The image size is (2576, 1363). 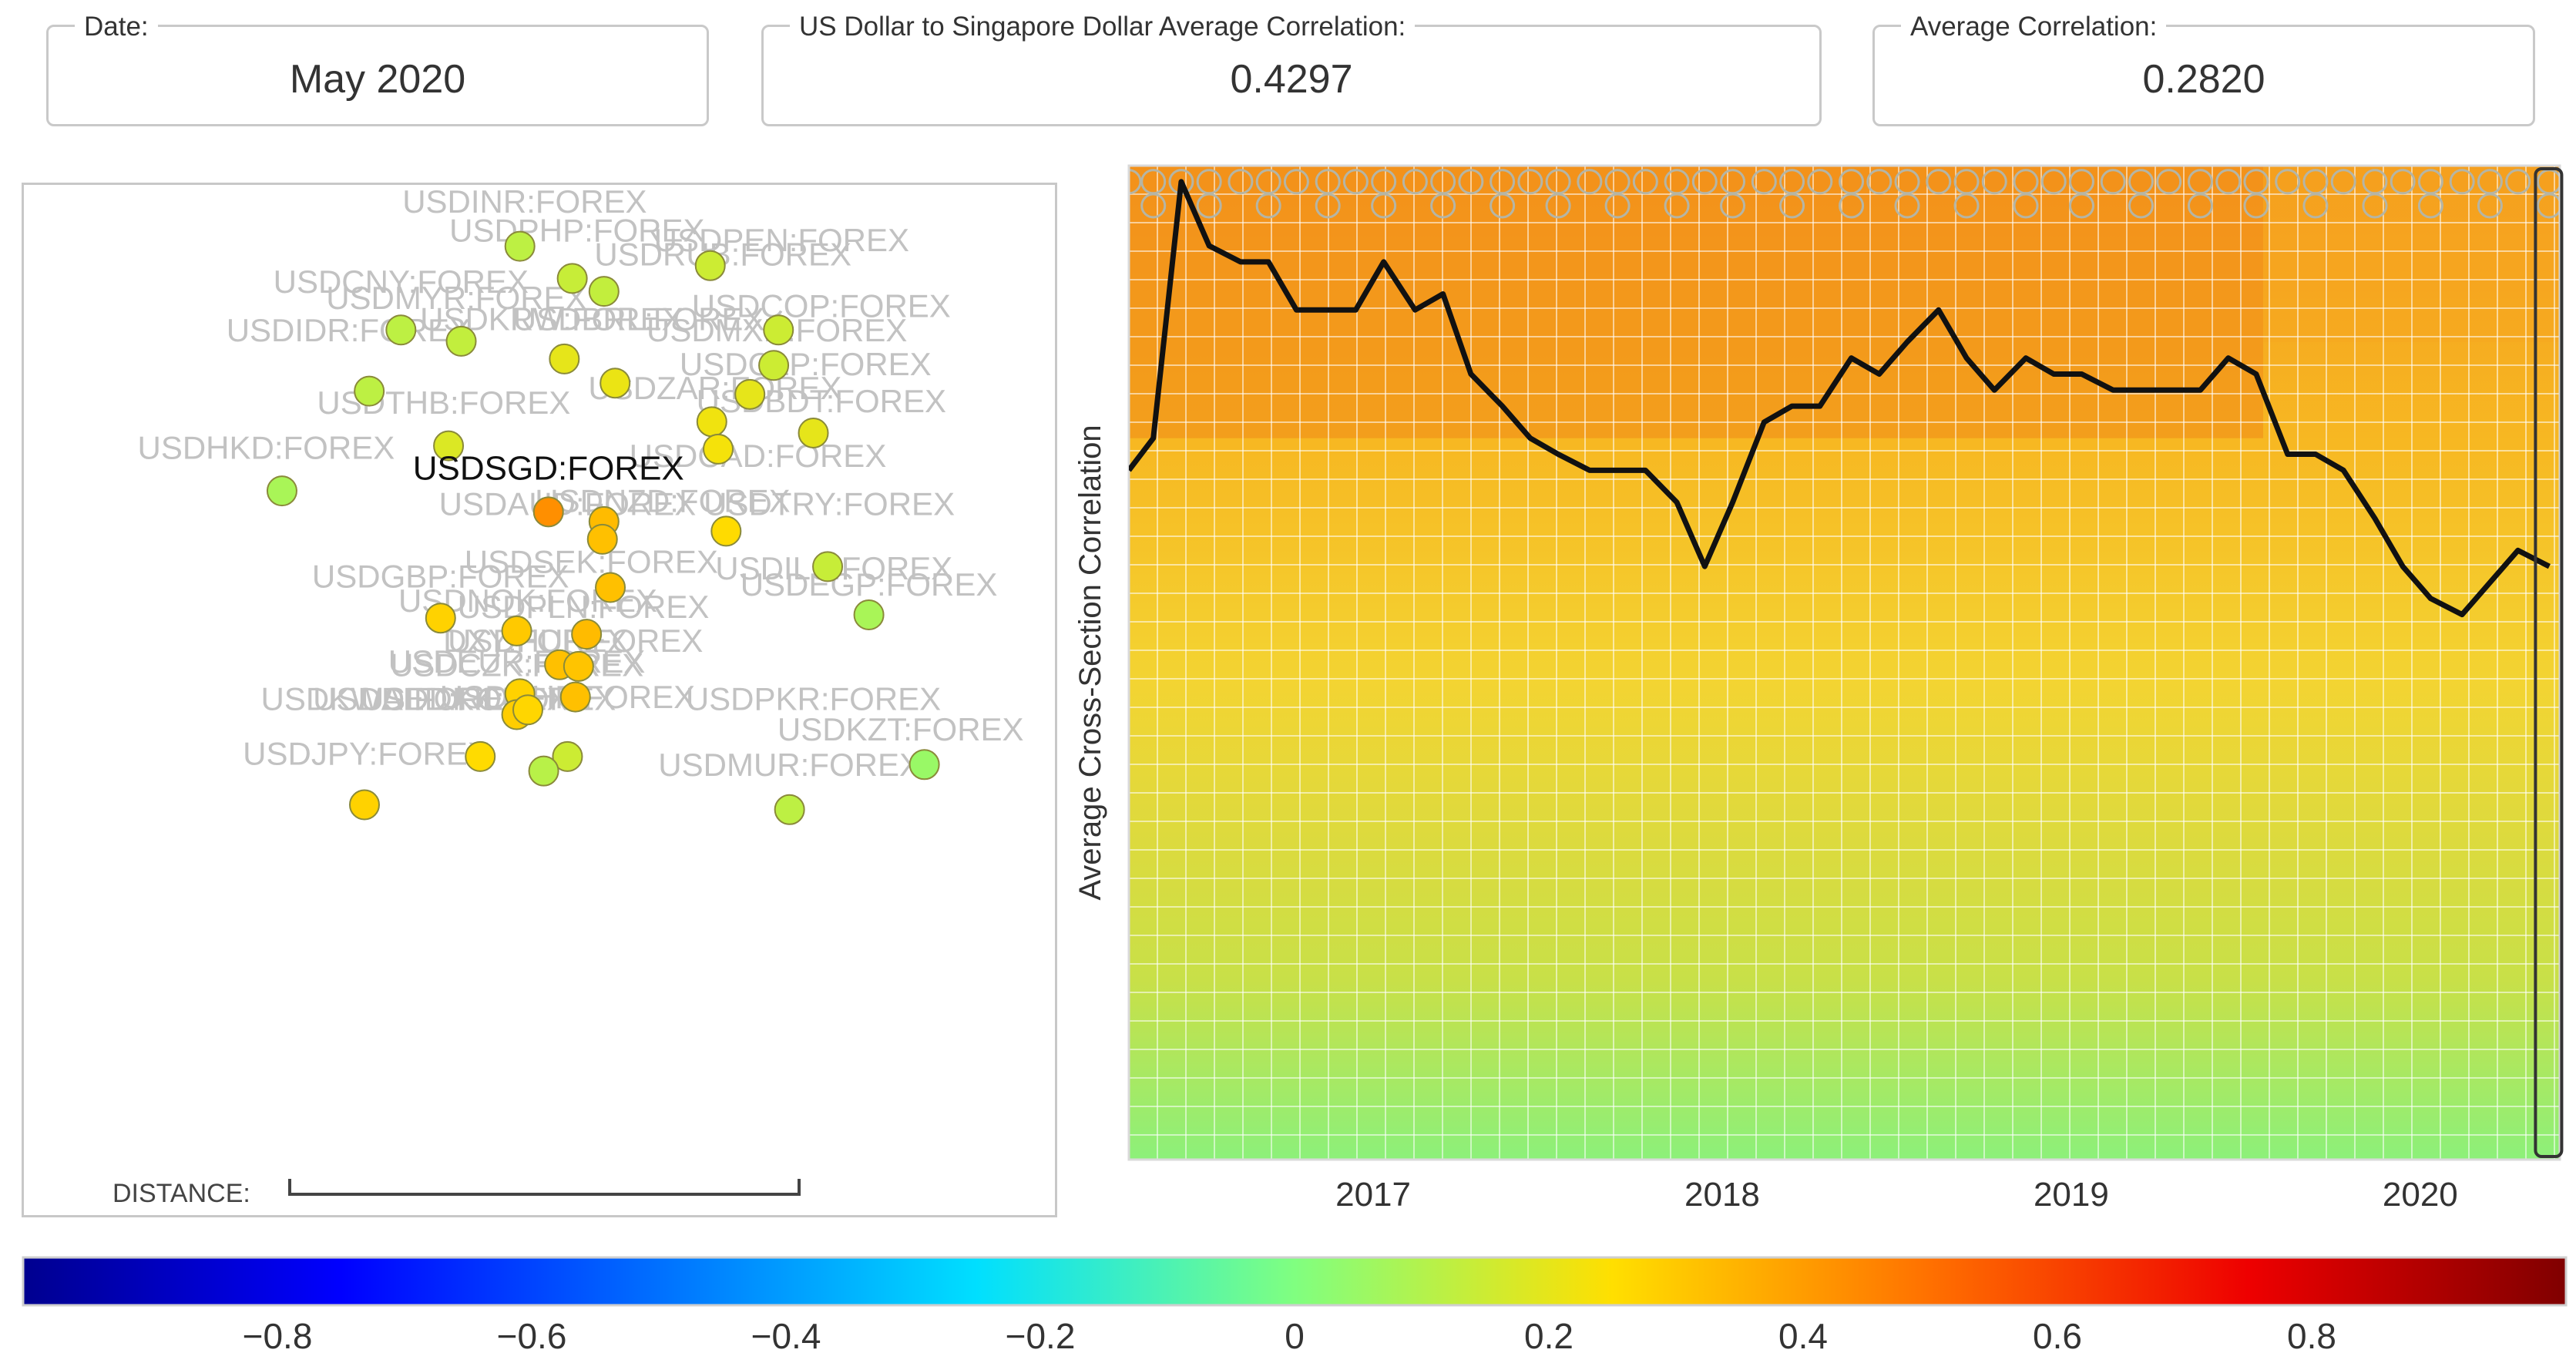 What do you see at coordinates (1803, 1336) in the screenshot?
I see `colorbar-tick-label: 0.4` at bounding box center [1803, 1336].